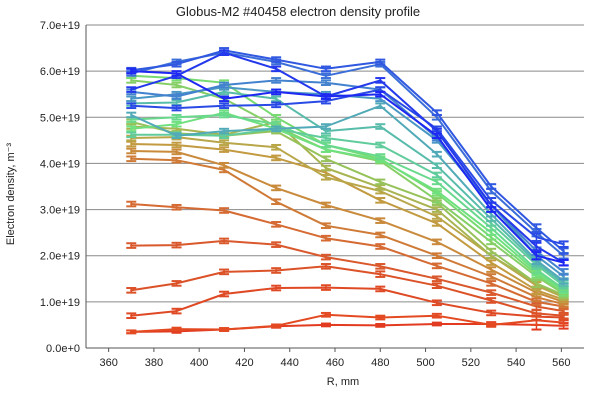 This screenshot has height=400, width=594. What do you see at coordinates (199, 363) in the screenshot?
I see `x-tick-label: 400` at bounding box center [199, 363].